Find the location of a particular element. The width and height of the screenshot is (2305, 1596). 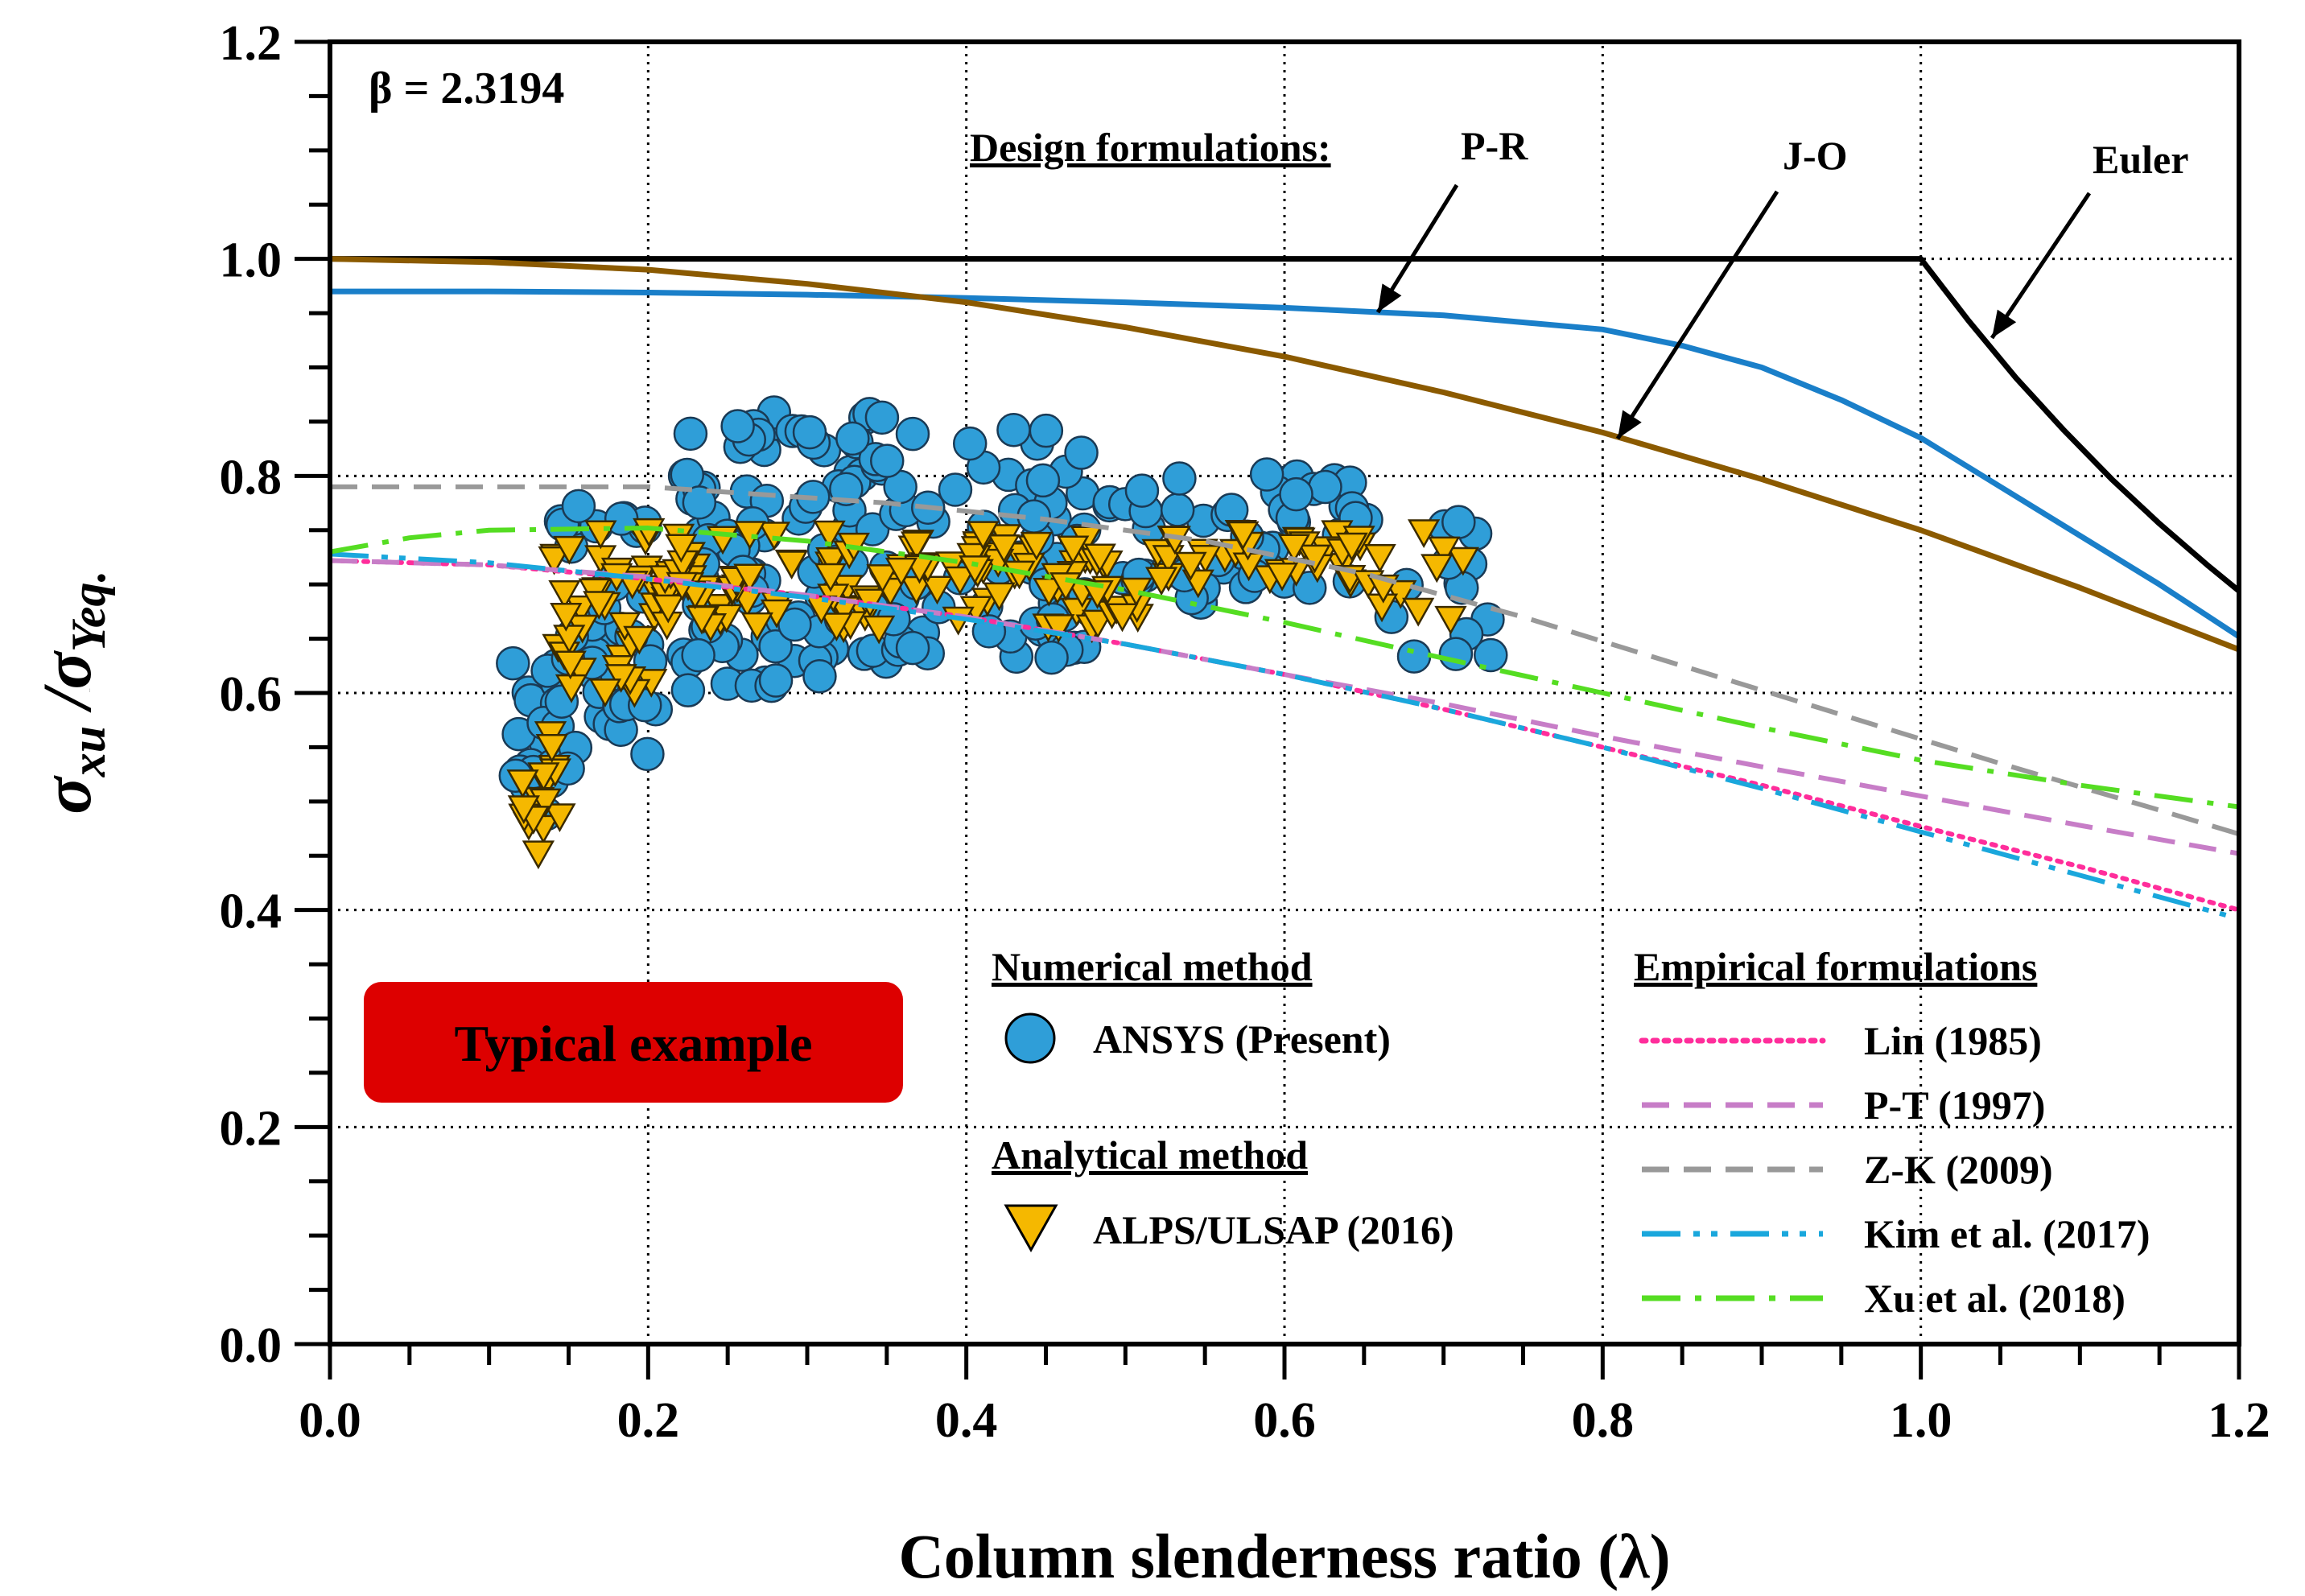

legend-label-kim: Kim et al. (2017) is located at coordinates (2007, 1233).